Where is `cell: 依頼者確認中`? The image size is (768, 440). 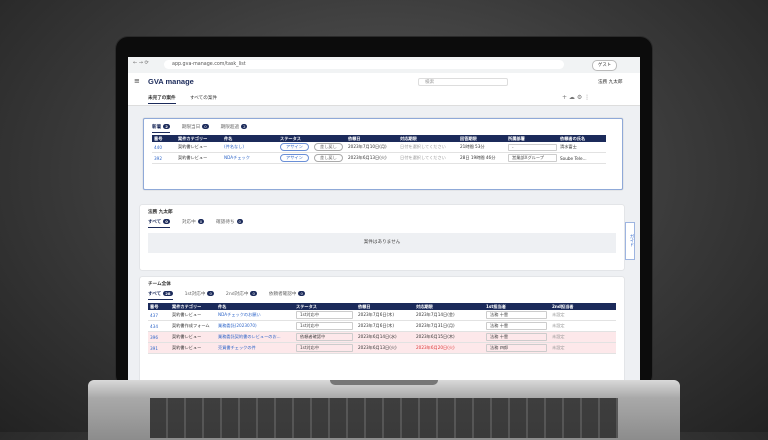 cell: 依頼者確認中 is located at coordinates (325, 337).